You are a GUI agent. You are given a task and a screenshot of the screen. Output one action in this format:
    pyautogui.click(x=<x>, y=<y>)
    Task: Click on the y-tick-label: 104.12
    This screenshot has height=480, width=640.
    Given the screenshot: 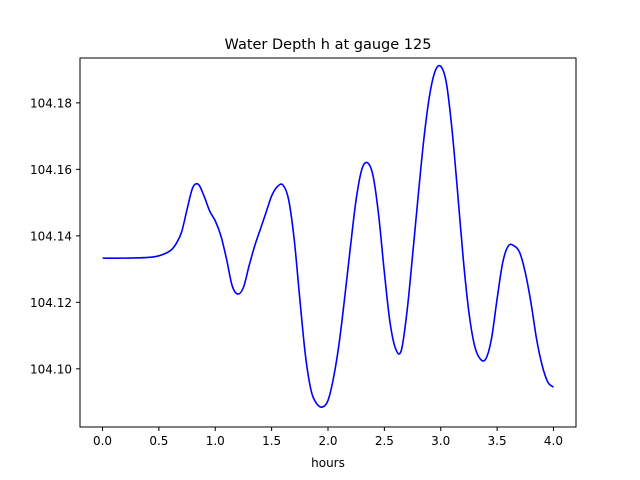 What is the action you would take?
    pyautogui.click(x=51, y=303)
    